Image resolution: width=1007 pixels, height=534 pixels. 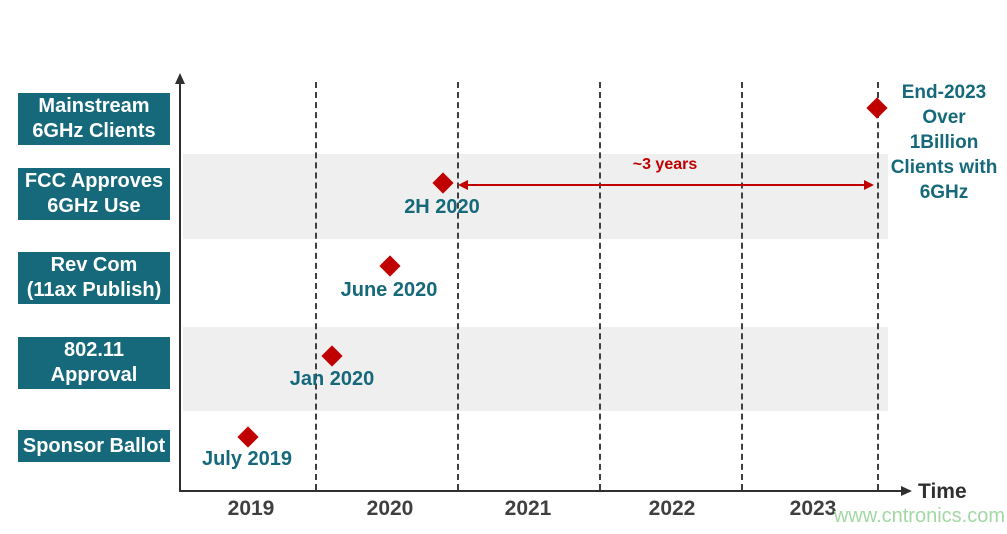 What do you see at coordinates (906, 491) in the screenshot?
I see `x-axis-arrow-icon` at bounding box center [906, 491].